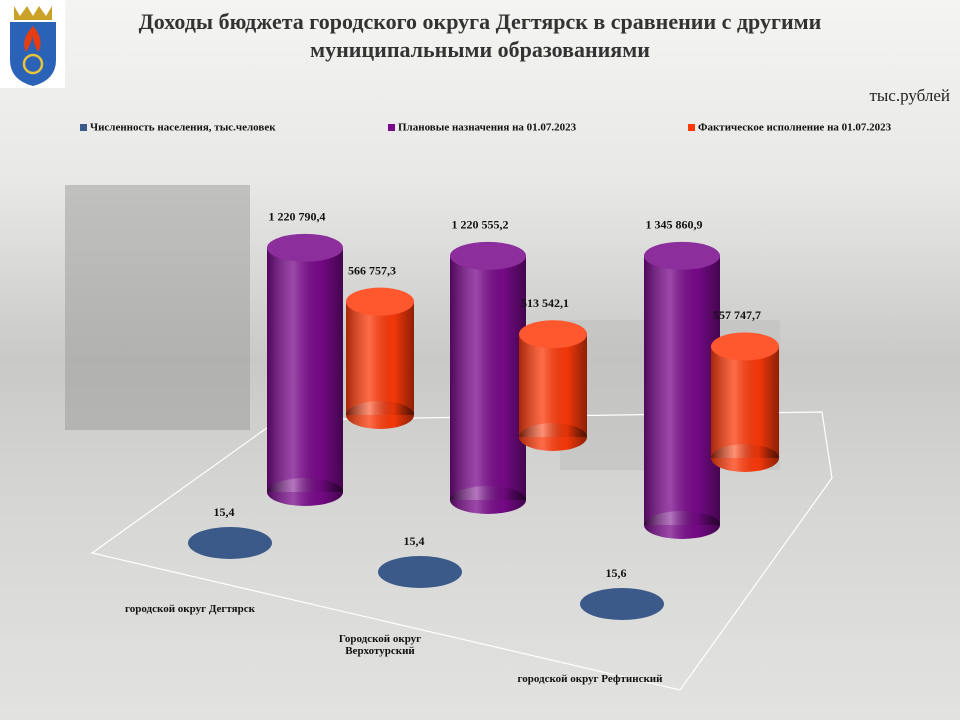 This screenshot has width=960, height=720. Describe the element at coordinates (909, 95) in the screenshot. I see `units-label: тыс.рублей` at that location.